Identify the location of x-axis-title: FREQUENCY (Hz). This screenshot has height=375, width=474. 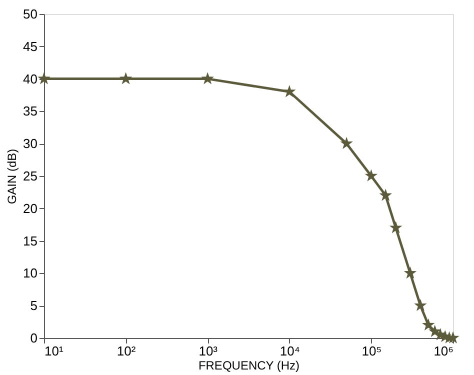
(249, 365).